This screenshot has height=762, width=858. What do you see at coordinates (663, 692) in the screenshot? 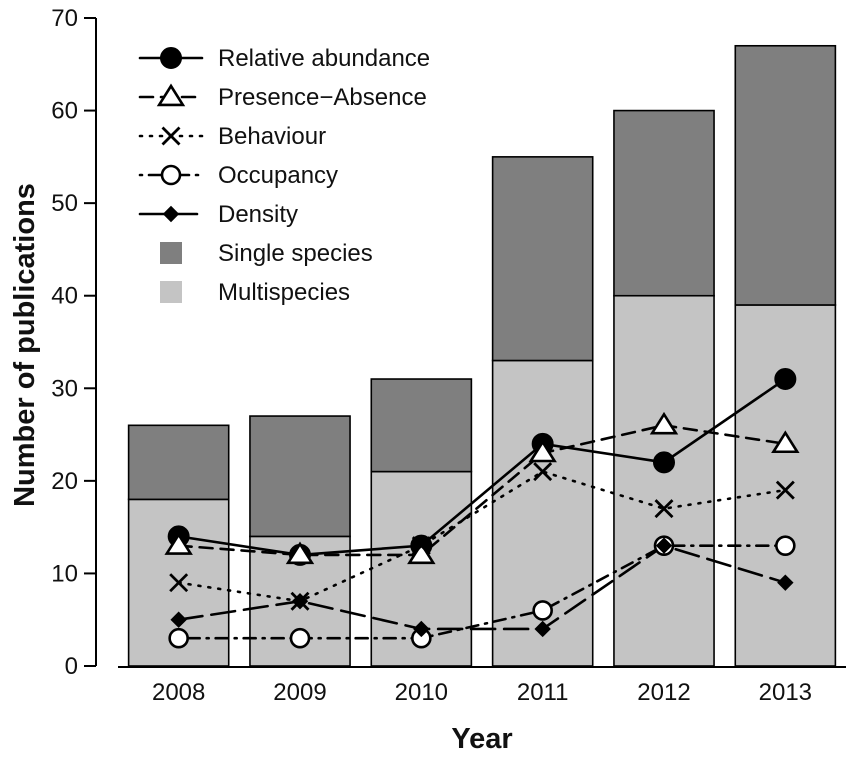
I see `x-tick-label: 2012` at bounding box center [663, 692].